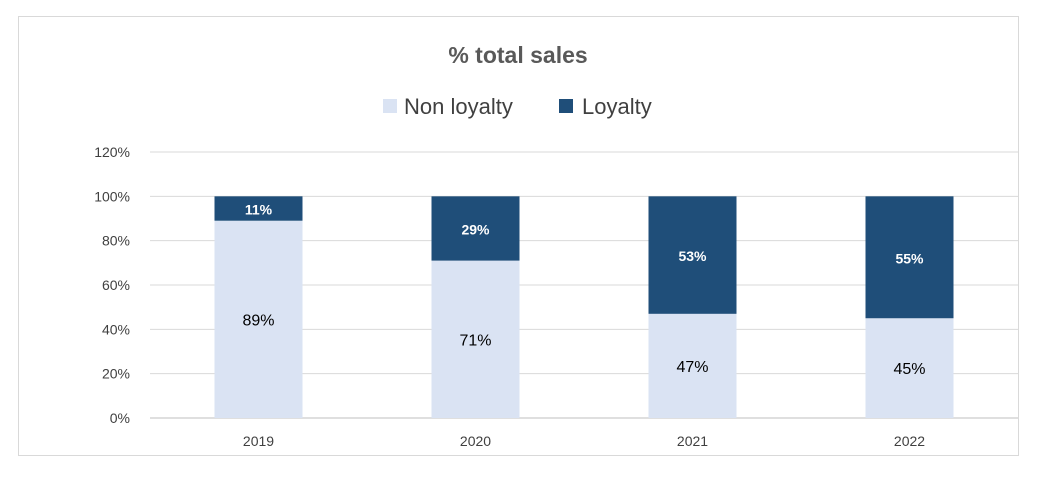 The image size is (1044, 482). Describe the element at coordinates (692, 441) in the screenshot. I see `x-tick-label: 2021` at that location.